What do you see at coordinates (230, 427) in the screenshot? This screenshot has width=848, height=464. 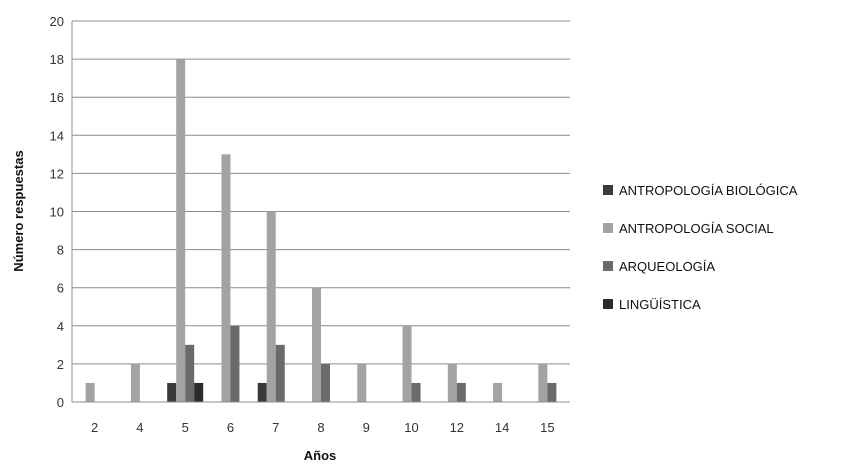 I see `x-tick-label: 6` at bounding box center [230, 427].